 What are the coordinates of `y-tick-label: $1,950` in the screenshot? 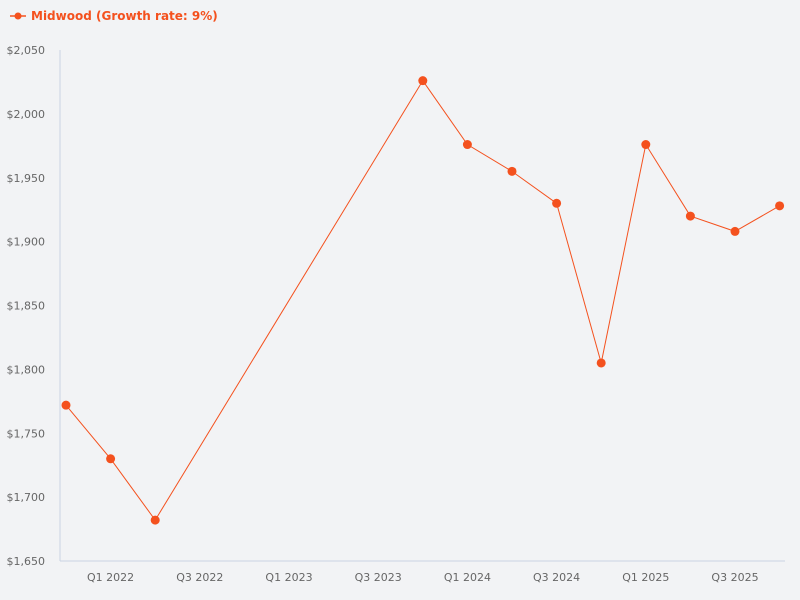 It's located at (26, 178).